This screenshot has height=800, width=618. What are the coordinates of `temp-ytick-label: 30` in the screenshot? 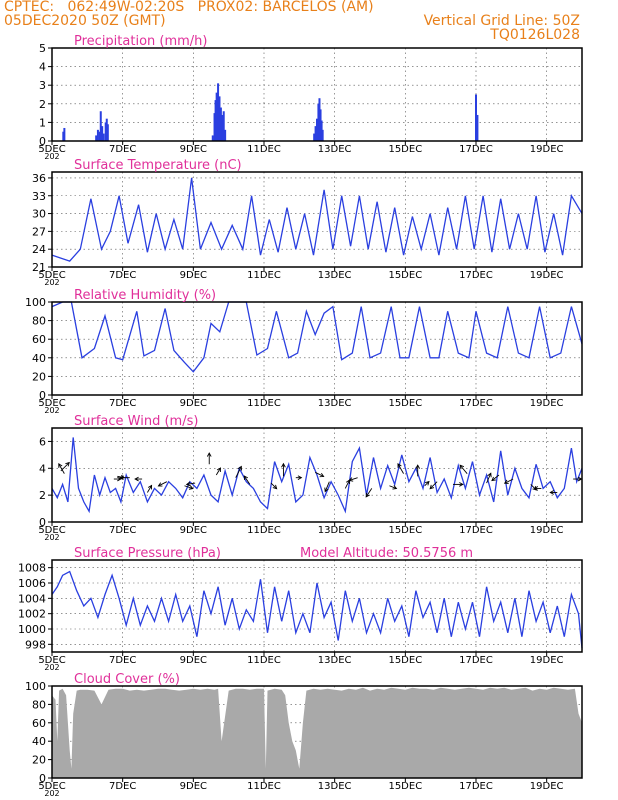 It's located at (39, 214).